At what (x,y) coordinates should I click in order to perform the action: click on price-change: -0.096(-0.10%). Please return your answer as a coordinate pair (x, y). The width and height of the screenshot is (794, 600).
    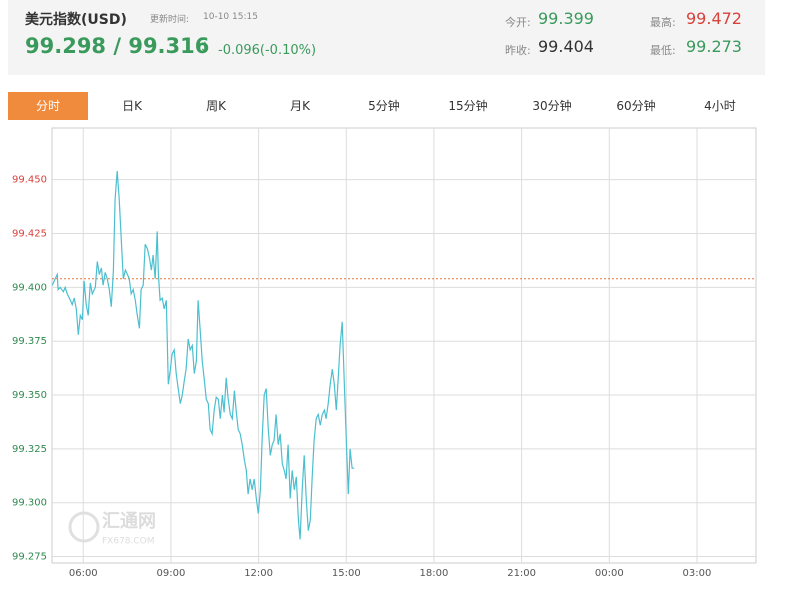
    Looking at the image, I should click on (267, 50).